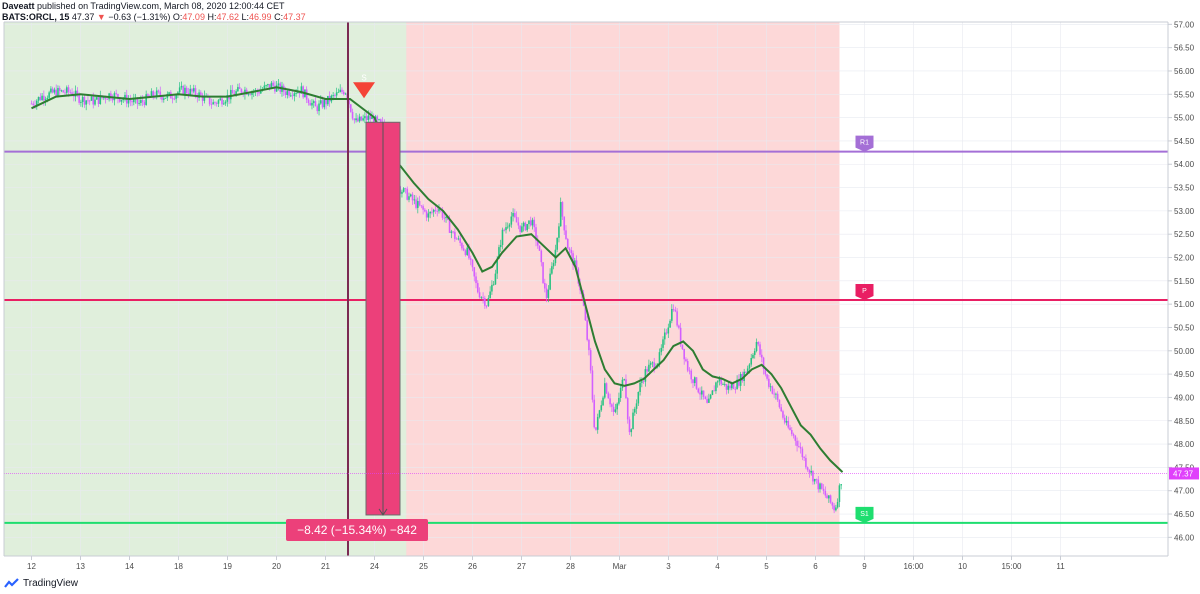  What do you see at coordinates (51, 583) in the screenshot?
I see `brand-label: TradingView` at bounding box center [51, 583].